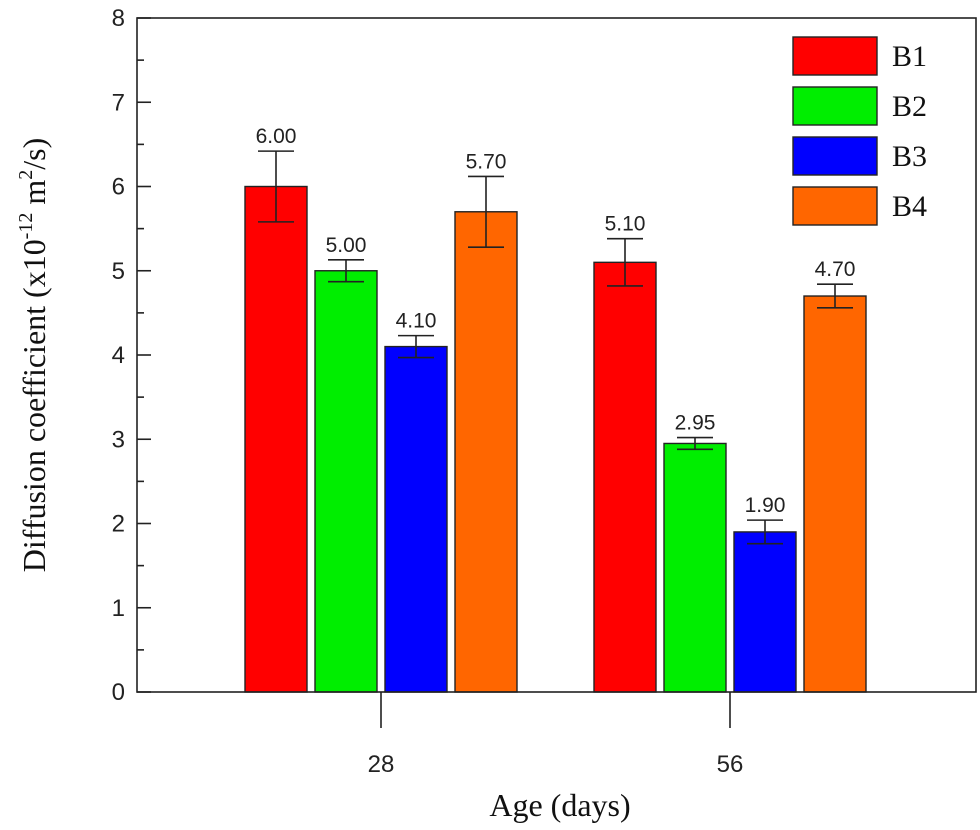 This screenshot has height=830, width=980. I want to click on y-tick-label: 2, so click(118, 524).